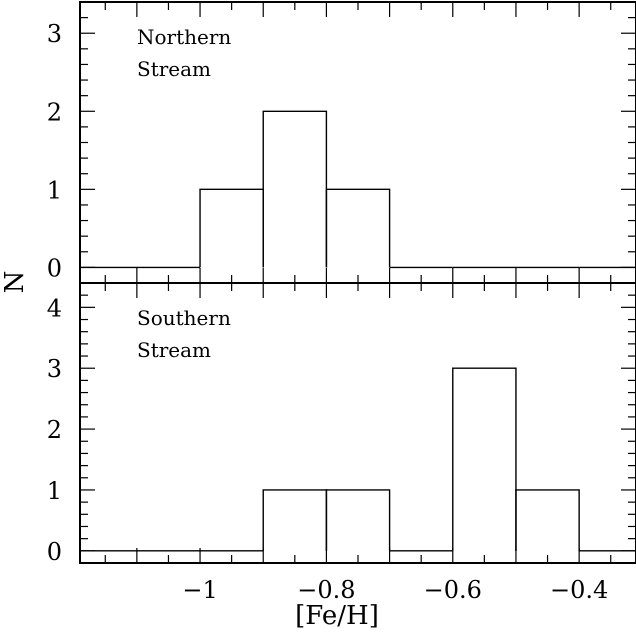 The width and height of the screenshot is (636, 637). What do you see at coordinates (326, 590) in the screenshot?
I see `x-tick-label: −0.8` at bounding box center [326, 590].